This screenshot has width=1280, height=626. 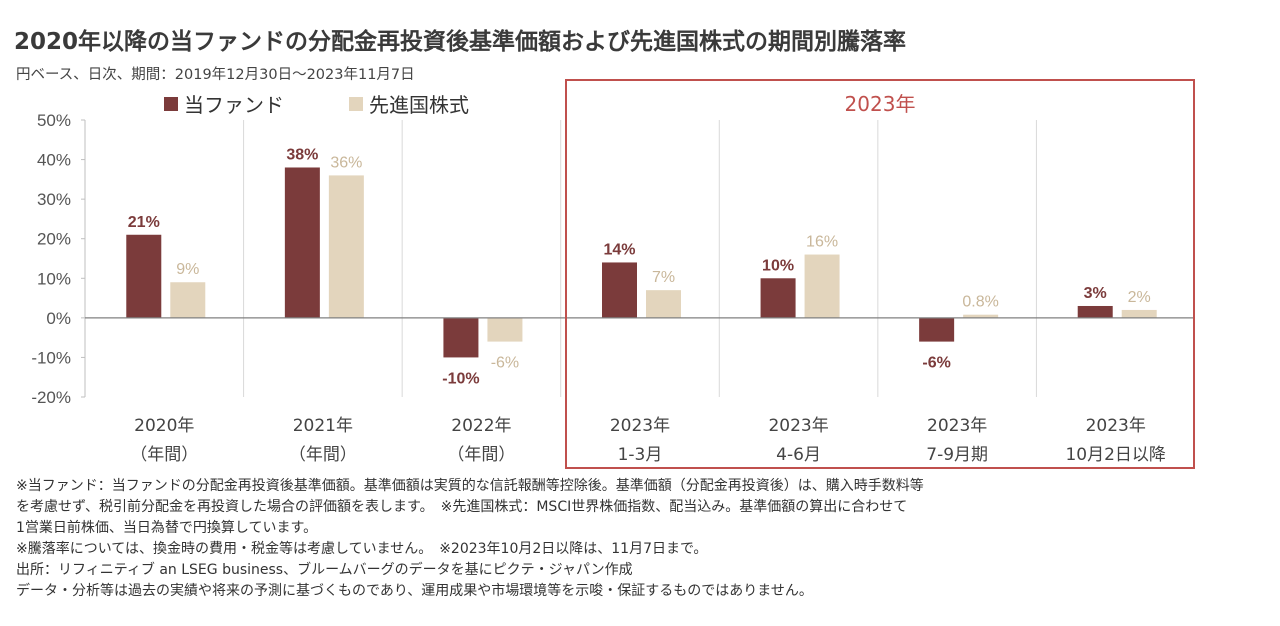 What do you see at coordinates (619, 249) in the screenshot?
I see `fund-data-label: 14%` at bounding box center [619, 249].